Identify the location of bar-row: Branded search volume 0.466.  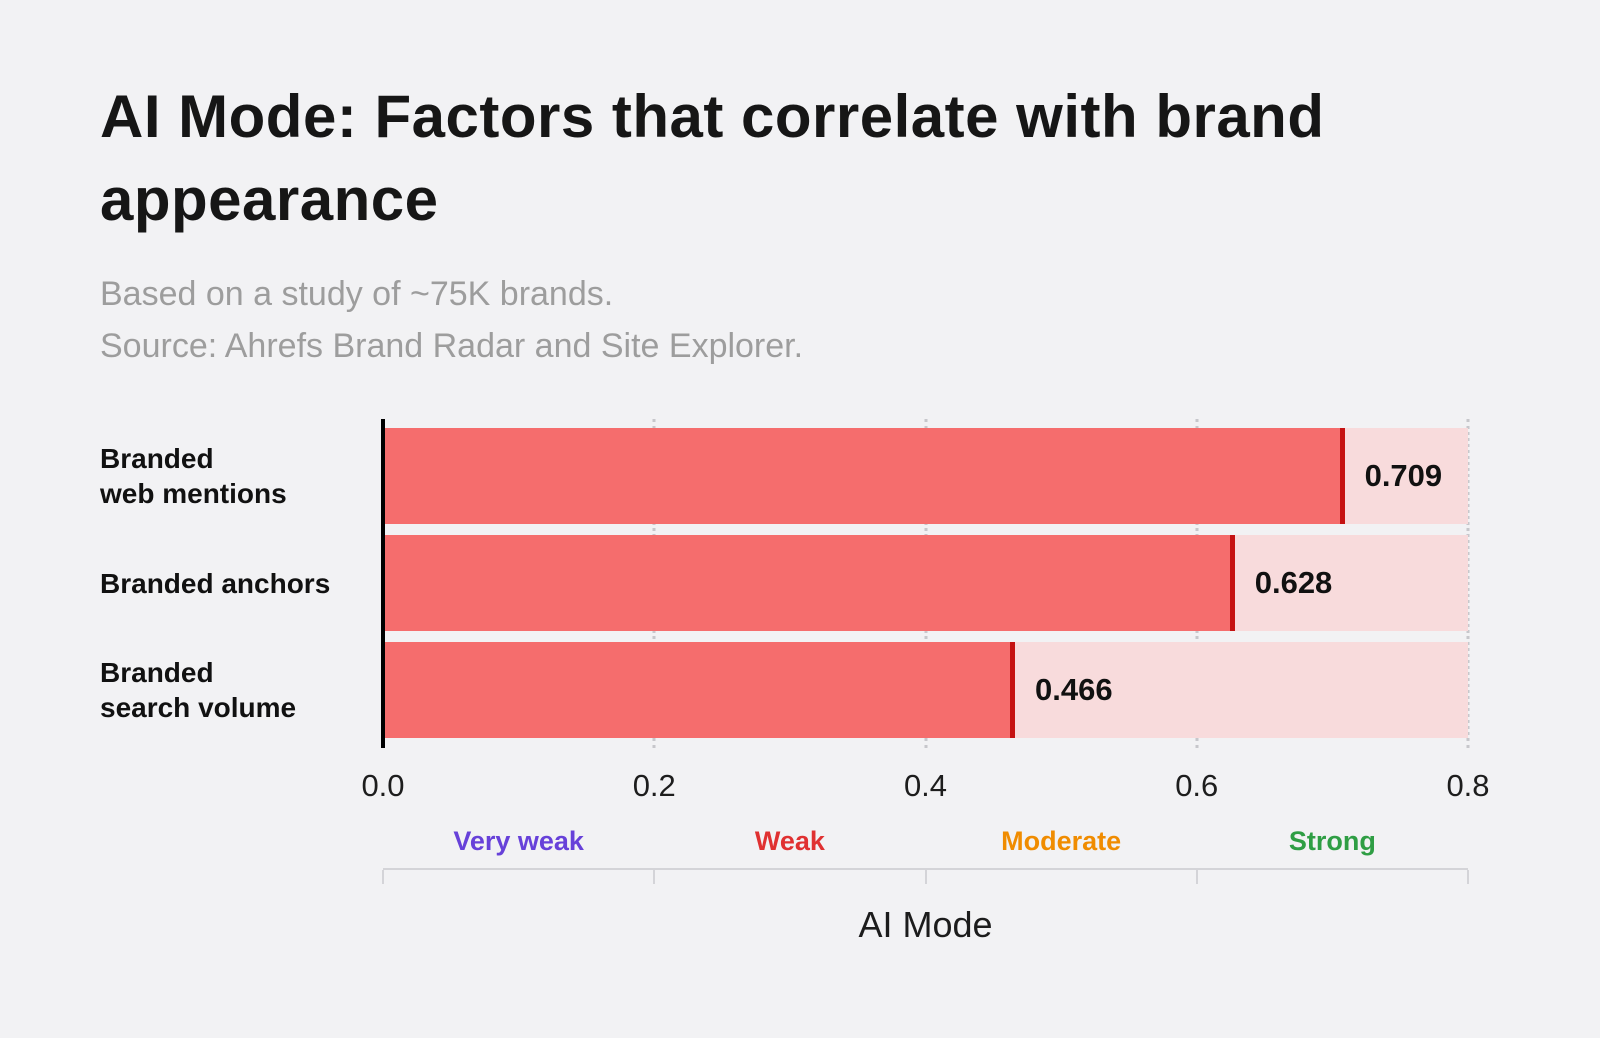
(800, 690).